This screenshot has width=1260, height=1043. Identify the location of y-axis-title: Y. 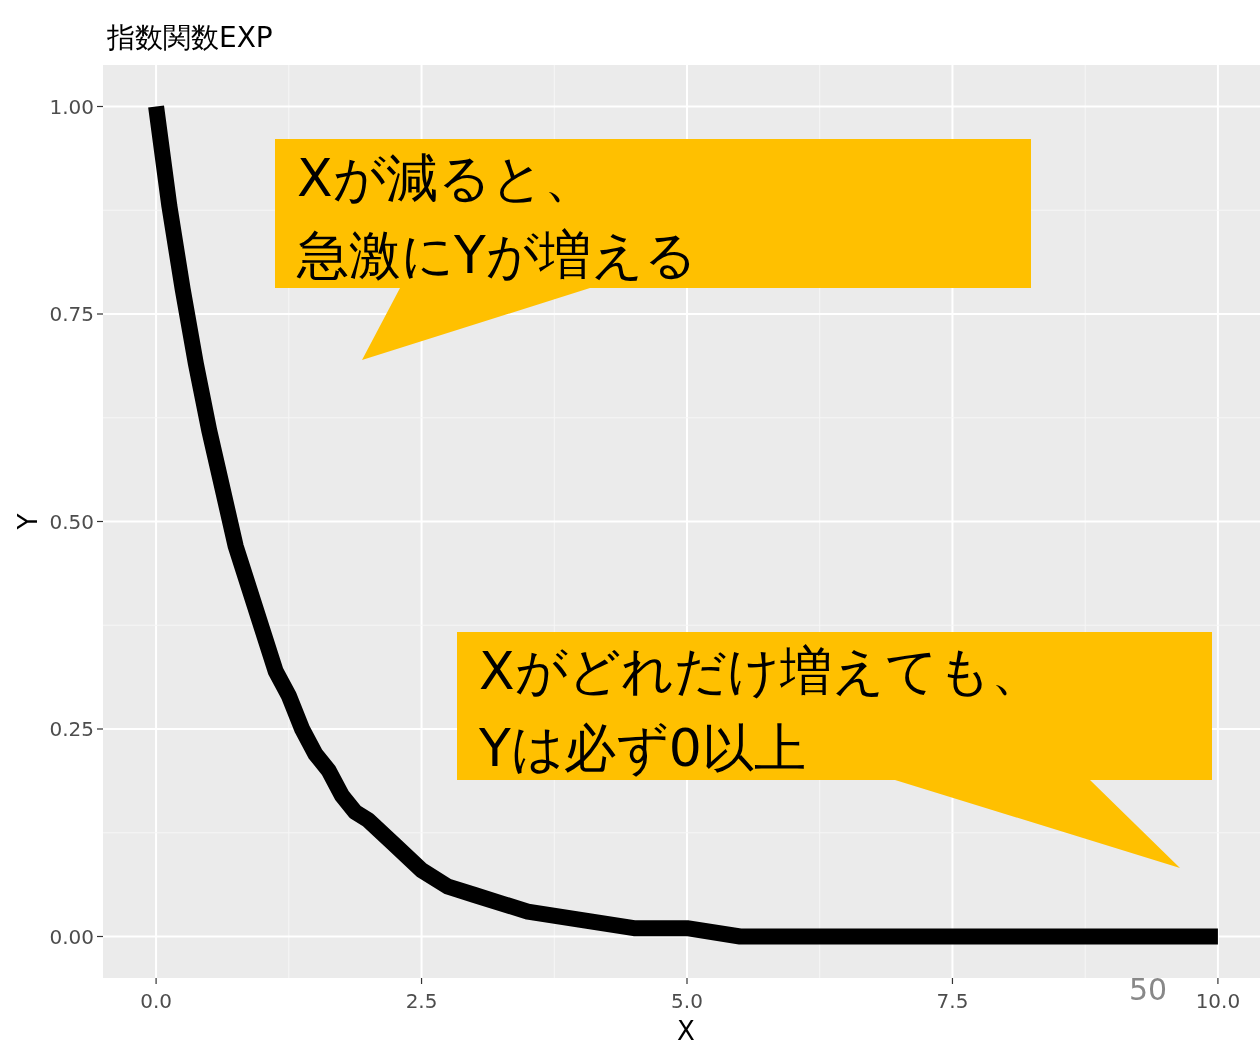
(28, 522).